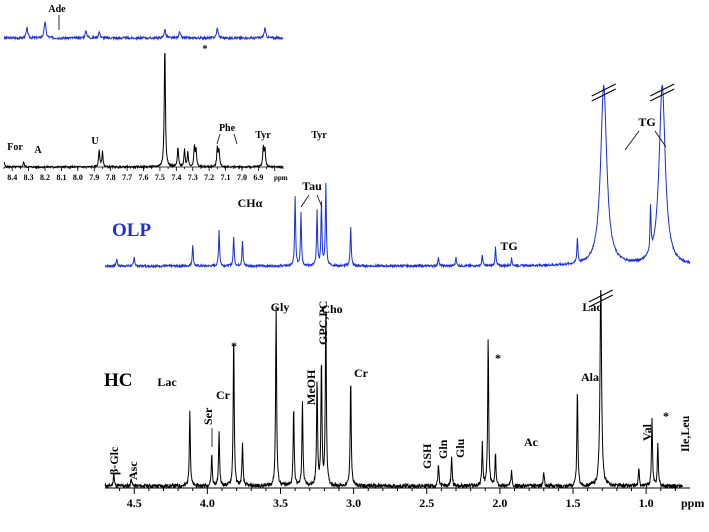 This screenshot has width=709, height=532. Describe the element at coordinates (94, 177) in the screenshot. I see `inset-tick-label: 7.9` at that location.